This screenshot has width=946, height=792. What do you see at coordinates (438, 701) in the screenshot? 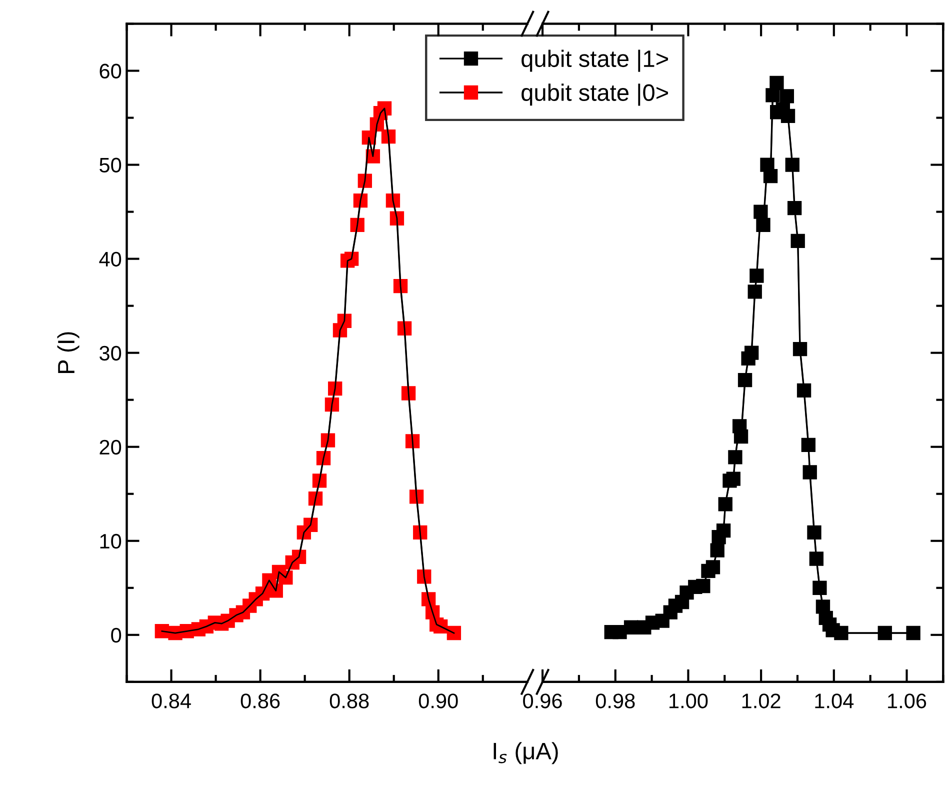
I see `x-tick-label: 0.90` at bounding box center [438, 701].